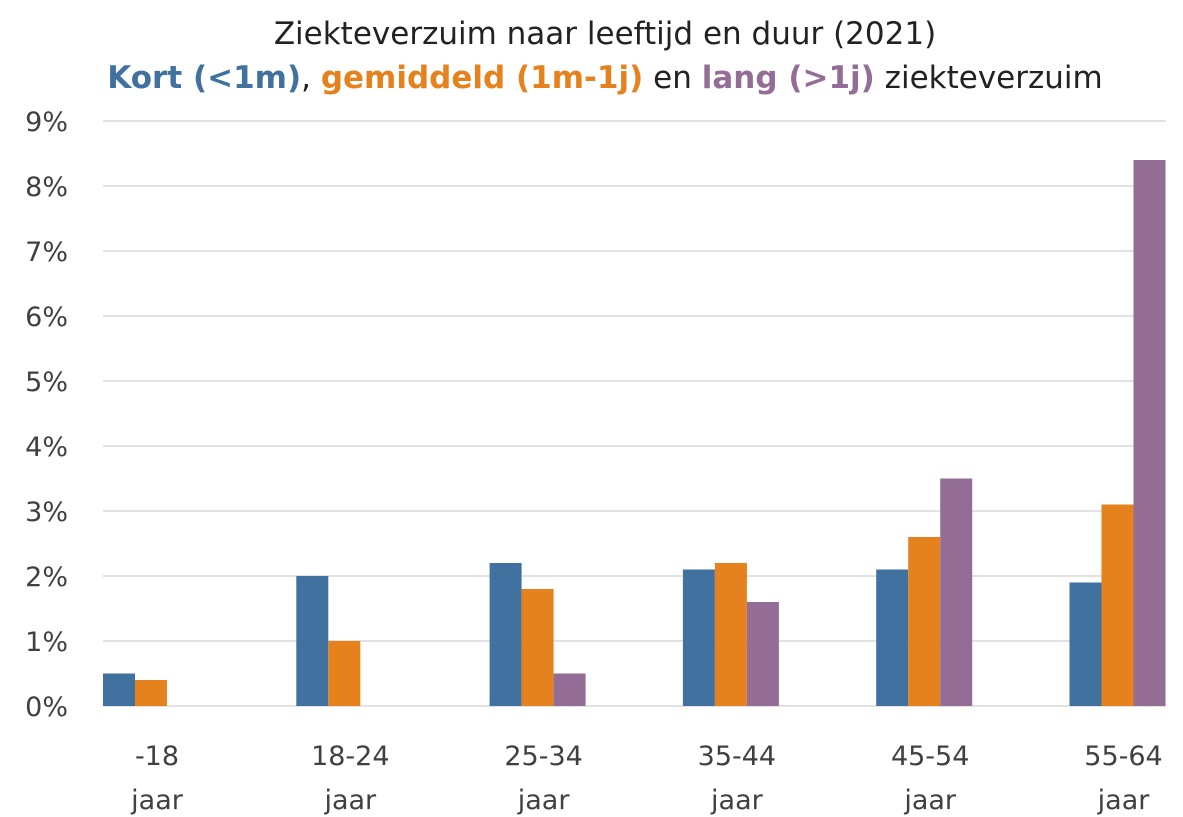 The width and height of the screenshot is (1183, 817). Describe the element at coordinates (1123, 778) in the screenshot. I see `x-tick-label: 55-64 jaar` at that location.